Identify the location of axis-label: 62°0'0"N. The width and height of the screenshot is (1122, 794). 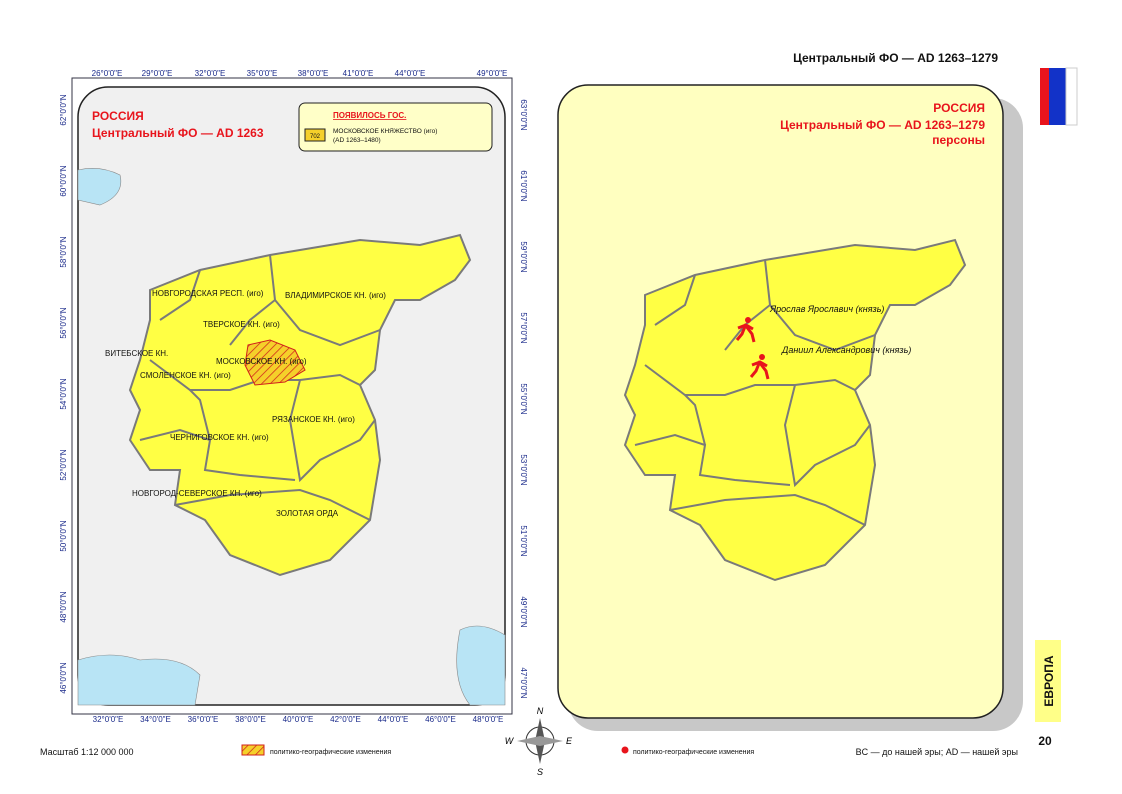
(63, 109).